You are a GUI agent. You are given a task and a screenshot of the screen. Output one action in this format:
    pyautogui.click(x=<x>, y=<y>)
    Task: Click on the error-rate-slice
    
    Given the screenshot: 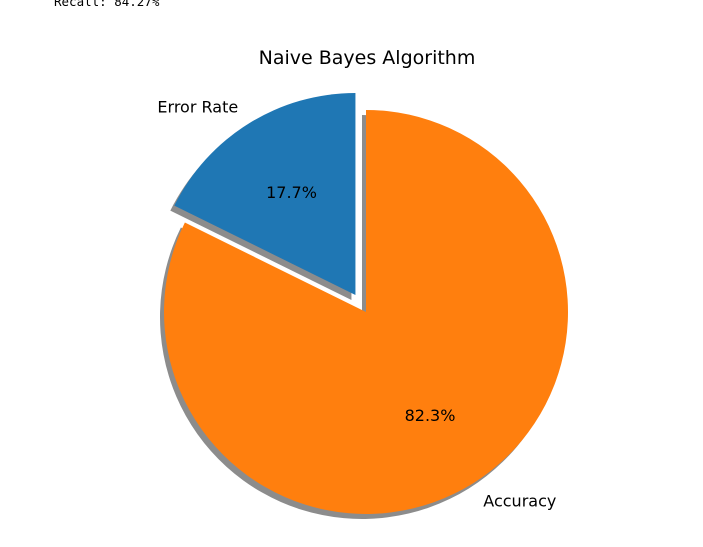 What is the action you would take?
    pyautogui.click(x=265, y=194)
    